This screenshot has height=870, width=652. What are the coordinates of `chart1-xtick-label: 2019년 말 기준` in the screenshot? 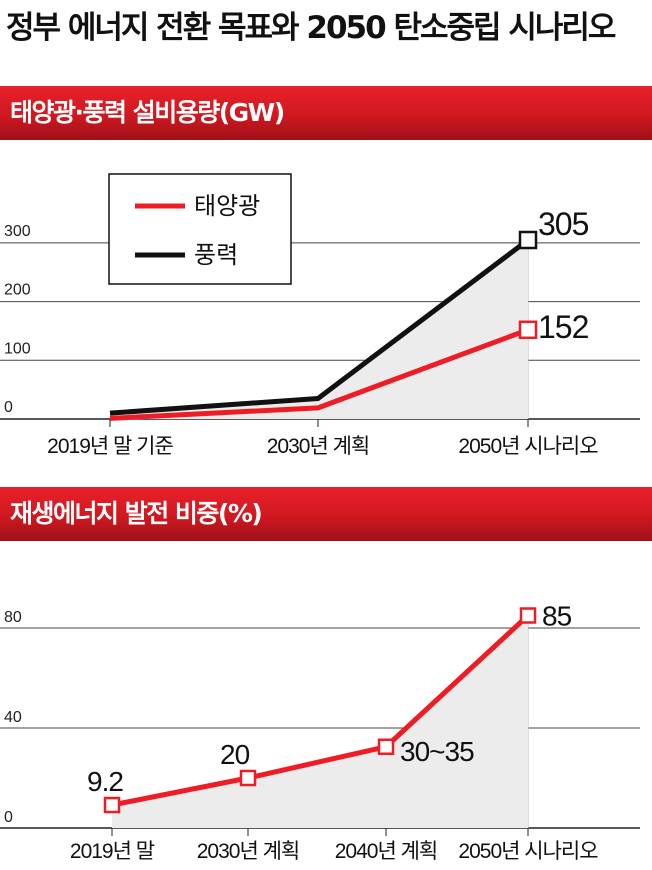 It's located at (110, 446).